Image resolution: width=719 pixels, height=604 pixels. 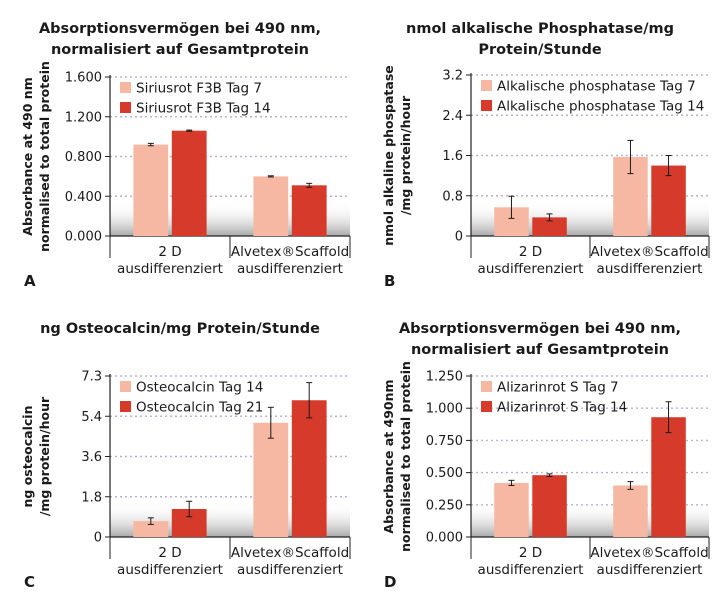 I want to click on y-tick-label: 0.8, so click(x=452, y=196).